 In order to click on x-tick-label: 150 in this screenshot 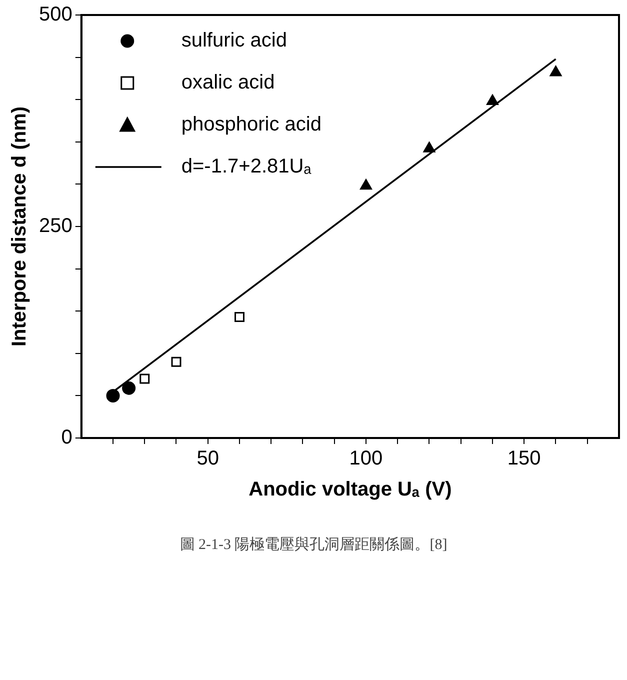, I will do `click(524, 459)`.